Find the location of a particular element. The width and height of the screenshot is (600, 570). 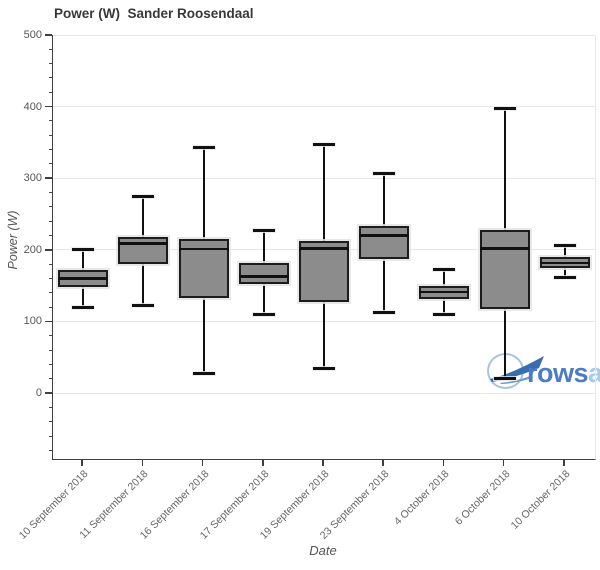

y-tick-label-400: 400 is located at coordinates (32, 106).